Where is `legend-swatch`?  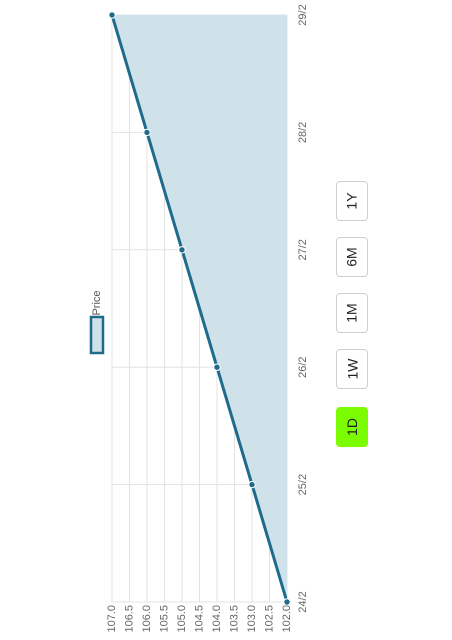 legend-swatch is located at coordinates (97, 335).